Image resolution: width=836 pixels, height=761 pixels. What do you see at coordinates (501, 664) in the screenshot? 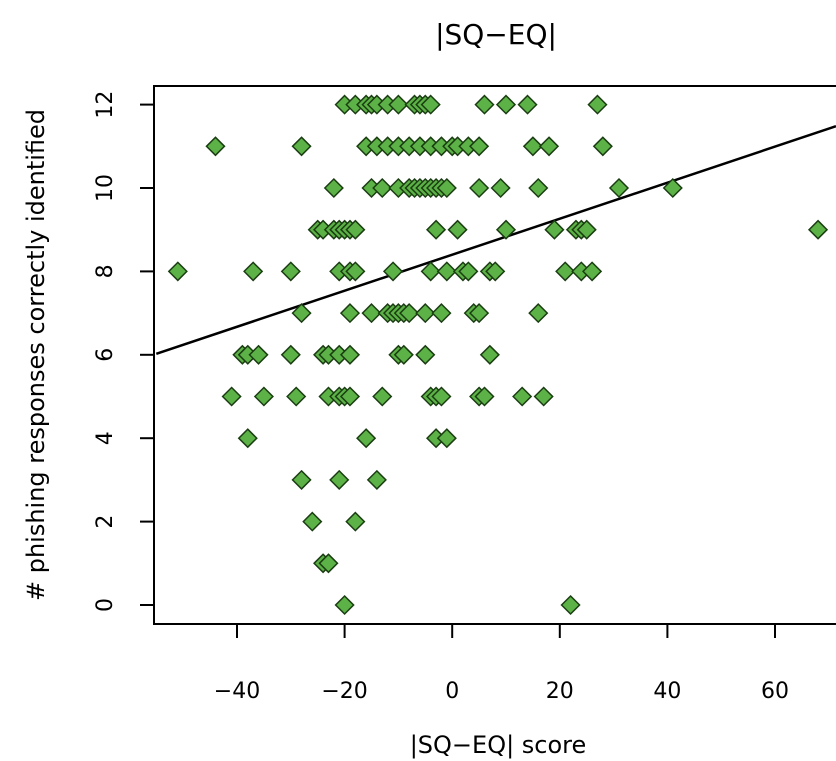
I see `x-axis: −40 −20 0 20 40 60` at bounding box center [501, 664].